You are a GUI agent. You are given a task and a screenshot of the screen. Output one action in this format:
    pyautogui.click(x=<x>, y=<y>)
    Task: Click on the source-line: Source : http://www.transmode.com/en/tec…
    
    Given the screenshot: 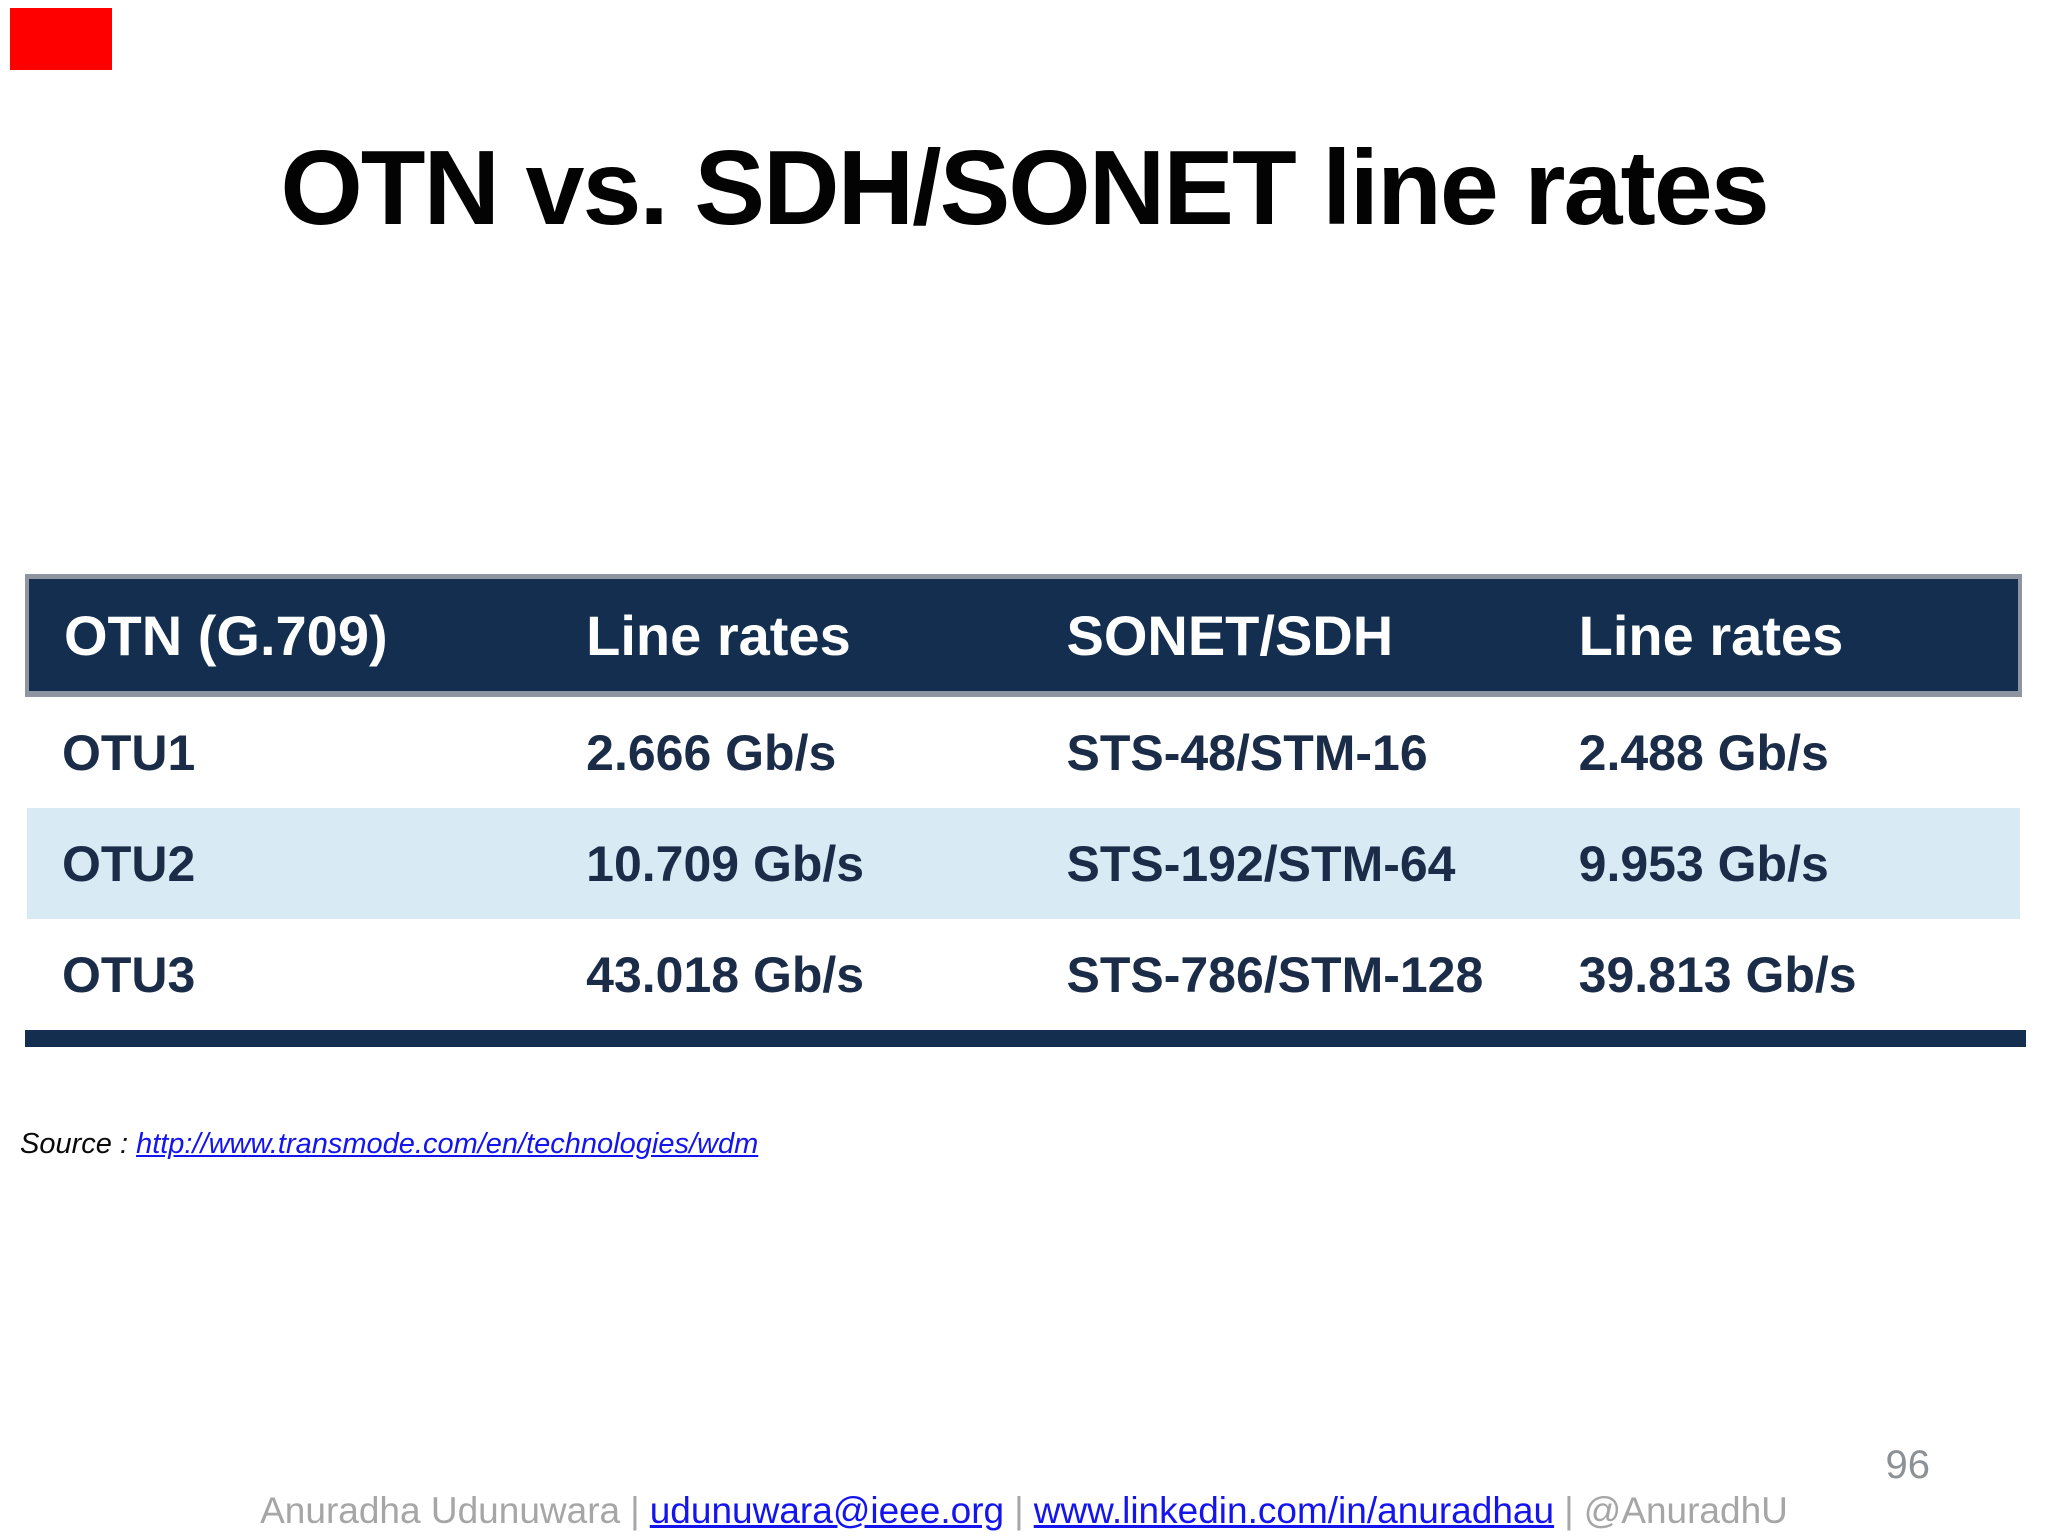 What is the action you would take?
    pyautogui.click(x=389, y=1144)
    